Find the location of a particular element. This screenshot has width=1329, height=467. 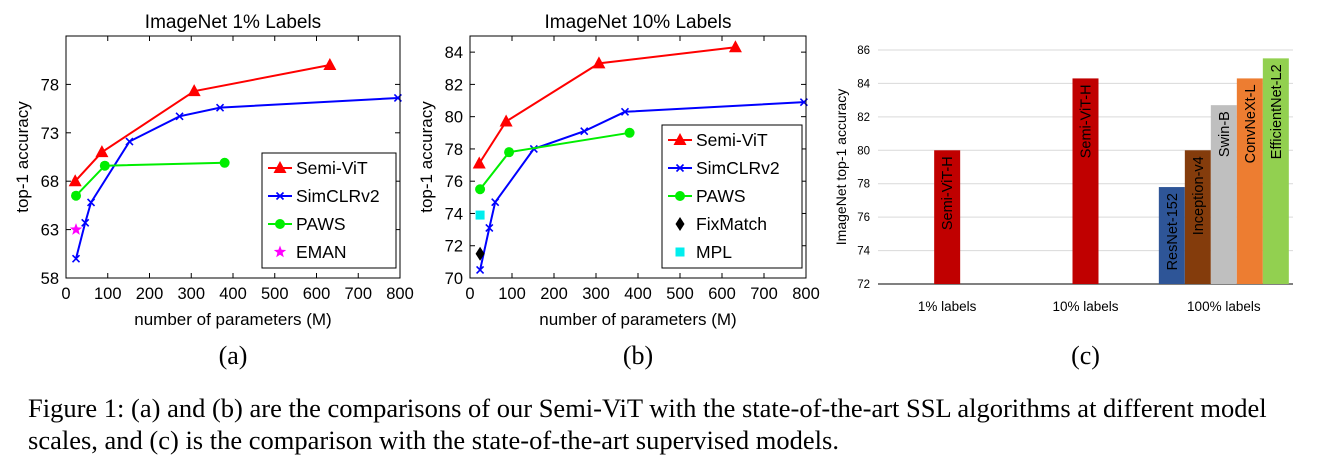

y-tick-label: 58 is located at coordinates (50, 279).